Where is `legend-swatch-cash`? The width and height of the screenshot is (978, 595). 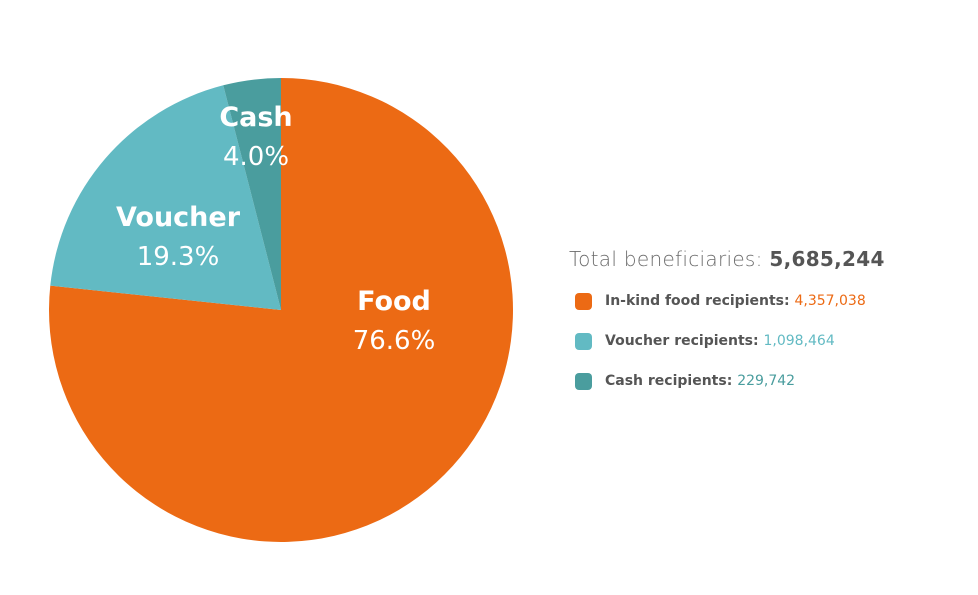
legend-swatch-cash is located at coordinates (583, 381).